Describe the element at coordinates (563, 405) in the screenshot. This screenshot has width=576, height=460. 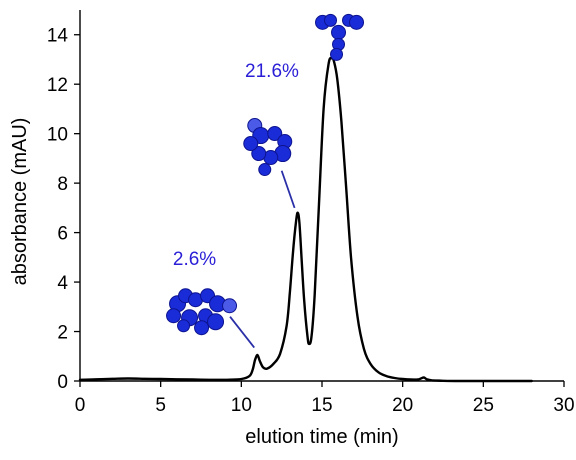
I see `x-tick-label: 30` at that location.